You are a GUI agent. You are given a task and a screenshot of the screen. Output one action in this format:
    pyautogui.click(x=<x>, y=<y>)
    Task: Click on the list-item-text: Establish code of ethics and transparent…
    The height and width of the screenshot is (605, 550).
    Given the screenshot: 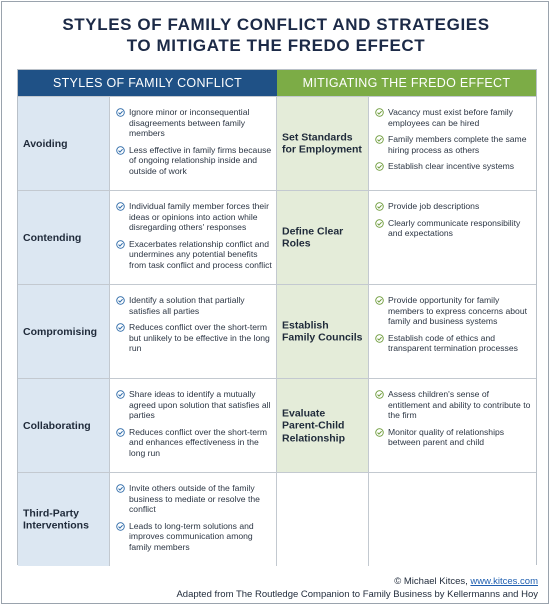 What is the action you would take?
    pyautogui.click(x=453, y=343)
    